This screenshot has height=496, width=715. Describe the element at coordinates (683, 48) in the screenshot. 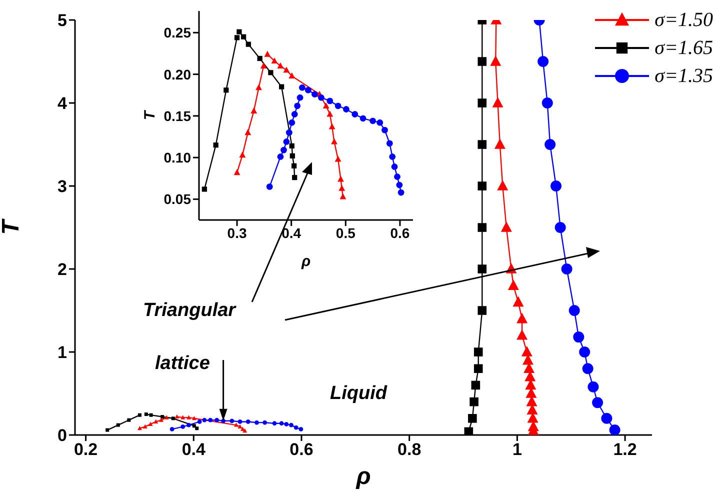

I see `legend-label: σ=1.65` at that location.